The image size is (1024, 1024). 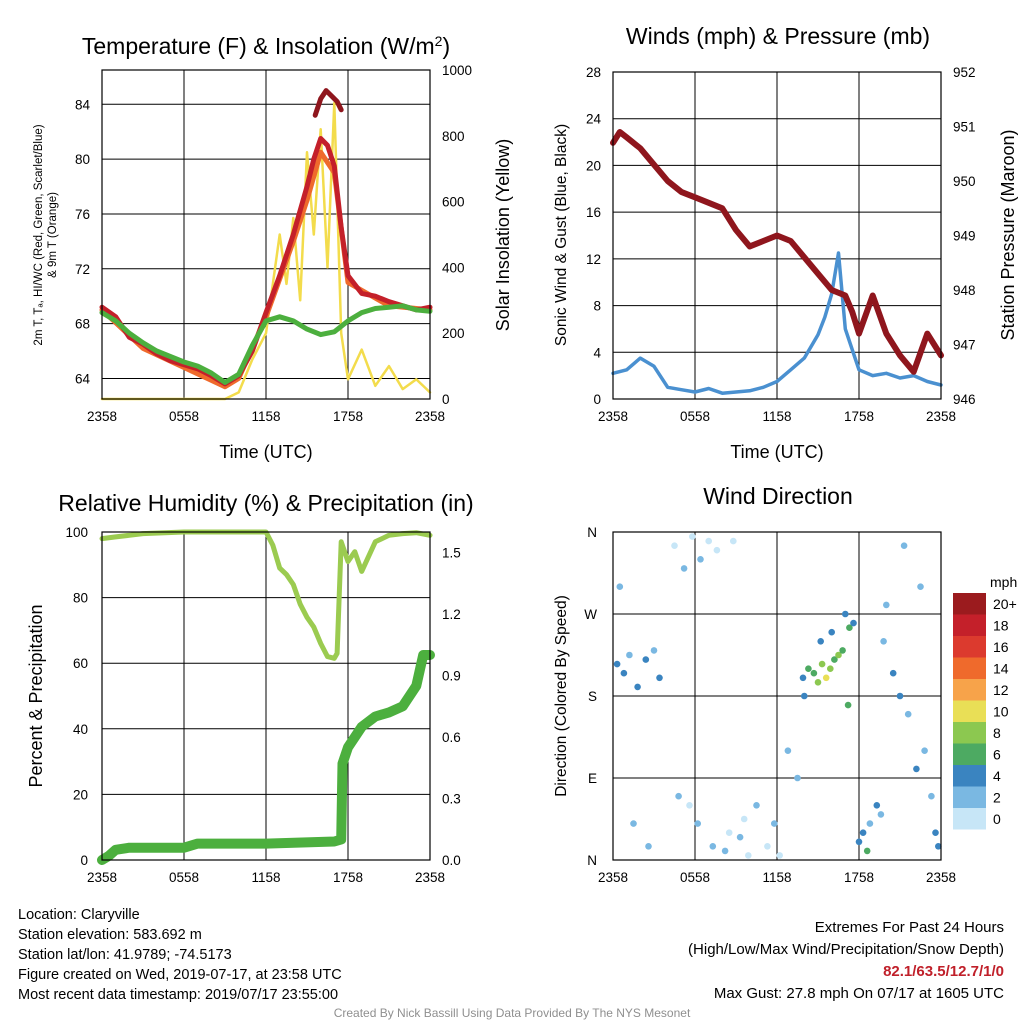 I want to click on legend-label: 0, so click(x=997, y=819).